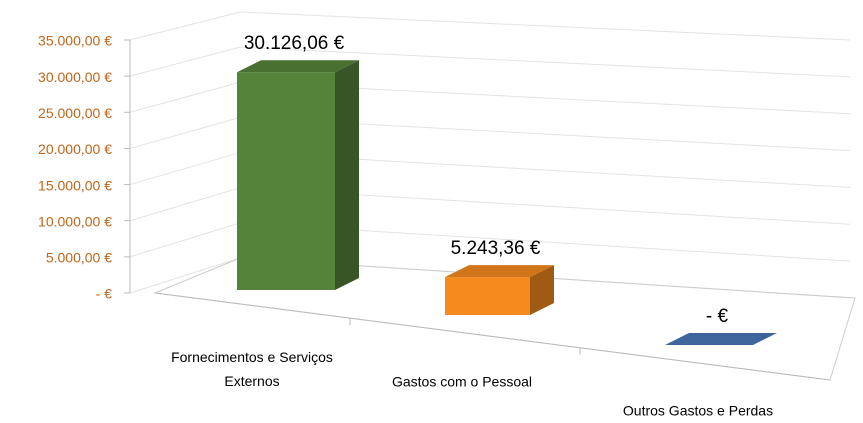 Image resolution: width=863 pixels, height=423 pixels. What do you see at coordinates (75, 77) in the screenshot?
I see `y-tick-label: 30.000,00 €` at bounding box center [75, 77].